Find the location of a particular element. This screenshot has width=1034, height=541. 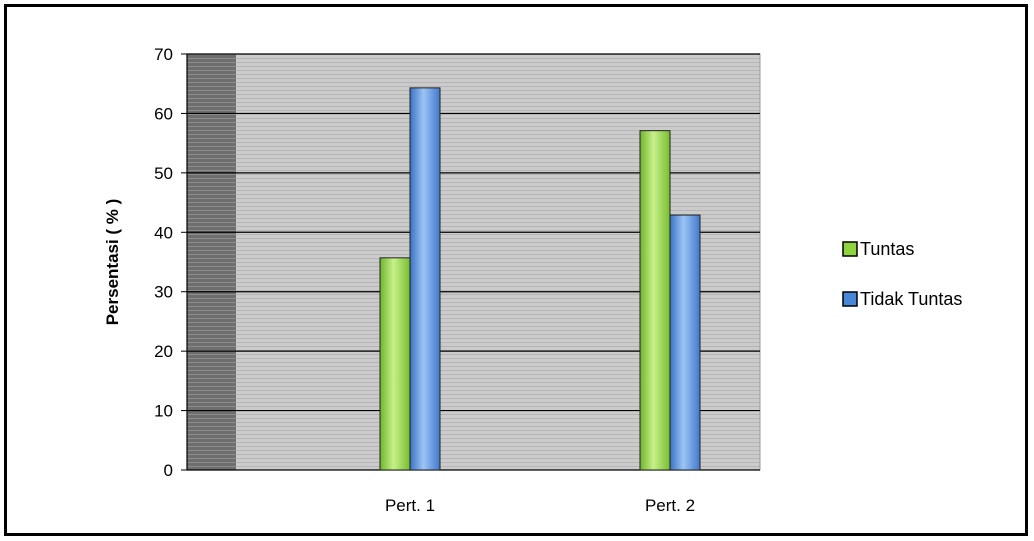

y-tick-label: 60 is located at coordinates (163, 113).